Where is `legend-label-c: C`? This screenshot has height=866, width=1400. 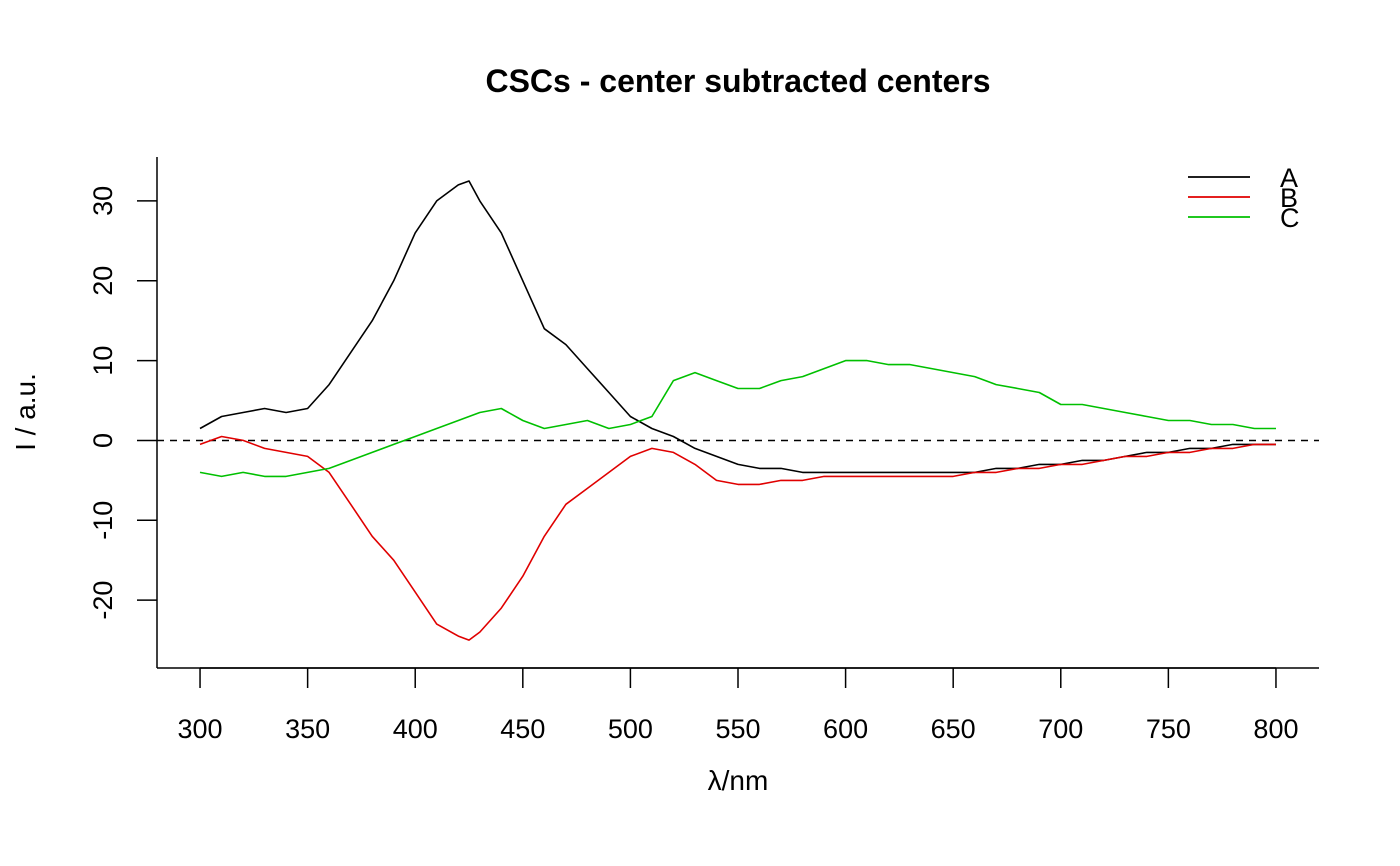
legend-label-c: C is located at coordinates (1290, 218).